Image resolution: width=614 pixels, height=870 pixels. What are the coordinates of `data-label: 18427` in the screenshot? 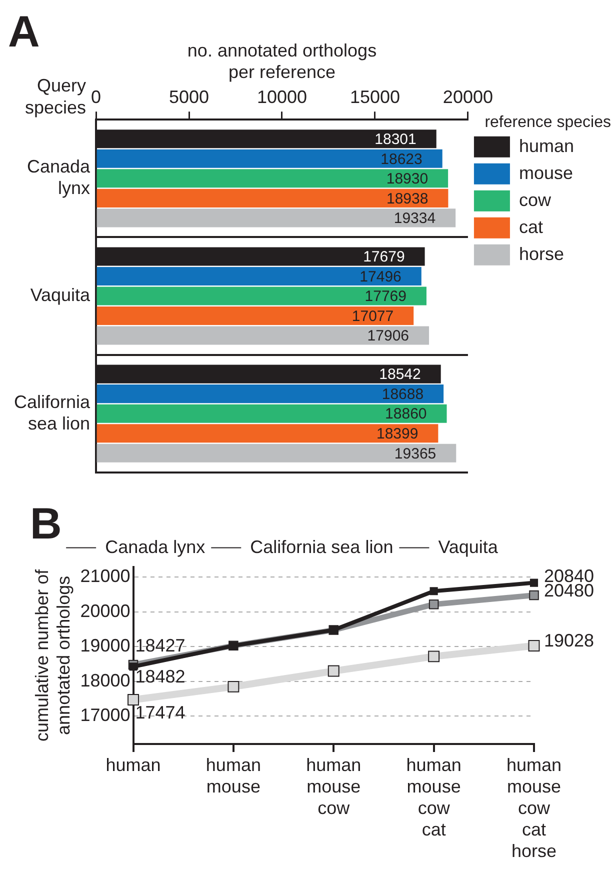 It's located at (160, 646).